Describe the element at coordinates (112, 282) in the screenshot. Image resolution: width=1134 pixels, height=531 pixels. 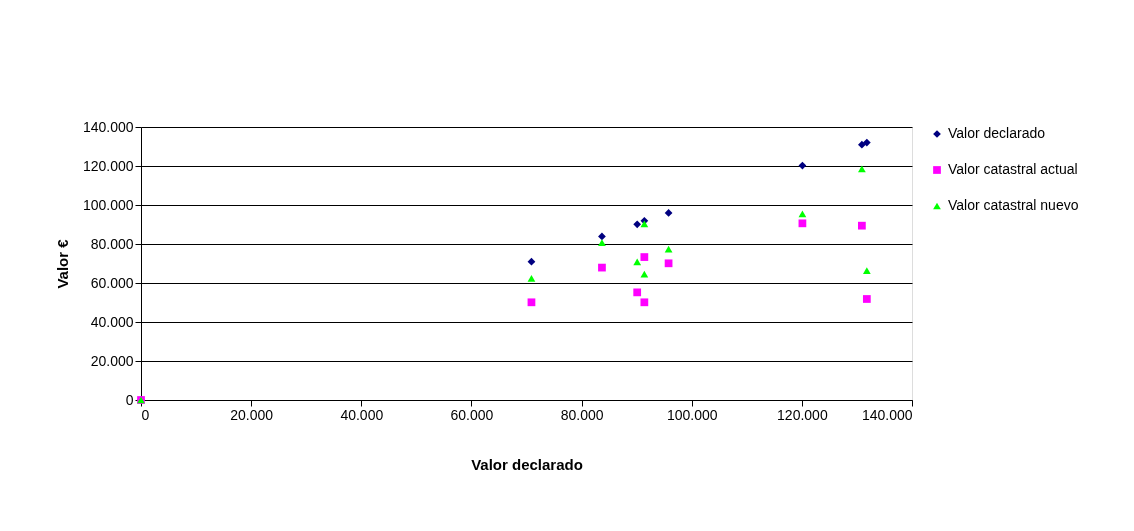
I see `y-tick-label: 60.000` at that location.